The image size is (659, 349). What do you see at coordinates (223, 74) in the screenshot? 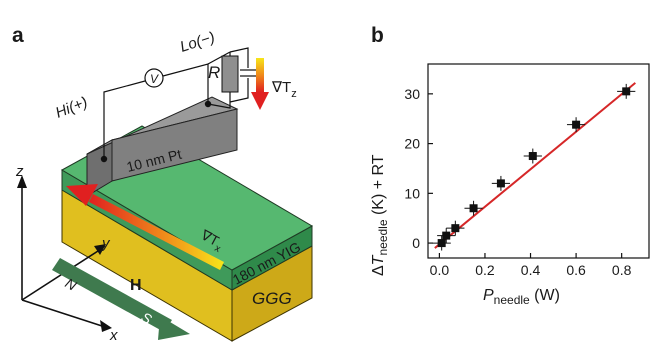
I see `resistor: R` at bounding box center [223, 74].